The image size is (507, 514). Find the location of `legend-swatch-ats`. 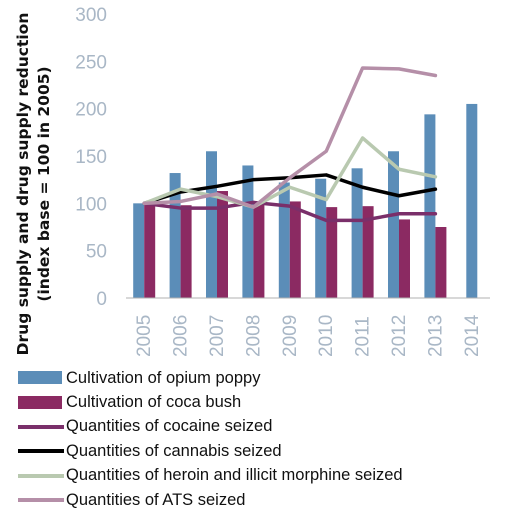

legend-swatch-ats is located at coordinates (41, 500).